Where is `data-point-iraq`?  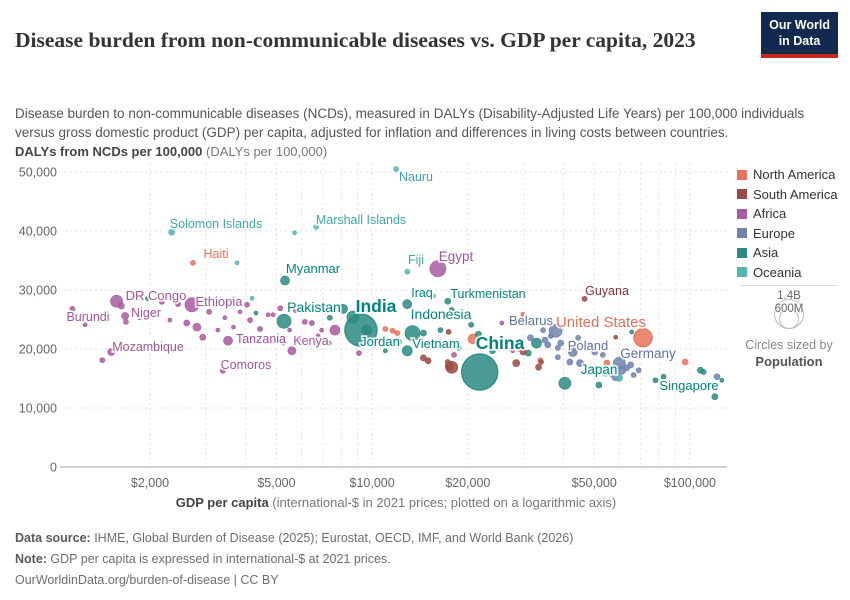 data-point-iraq is located at coordinates (407, 304).